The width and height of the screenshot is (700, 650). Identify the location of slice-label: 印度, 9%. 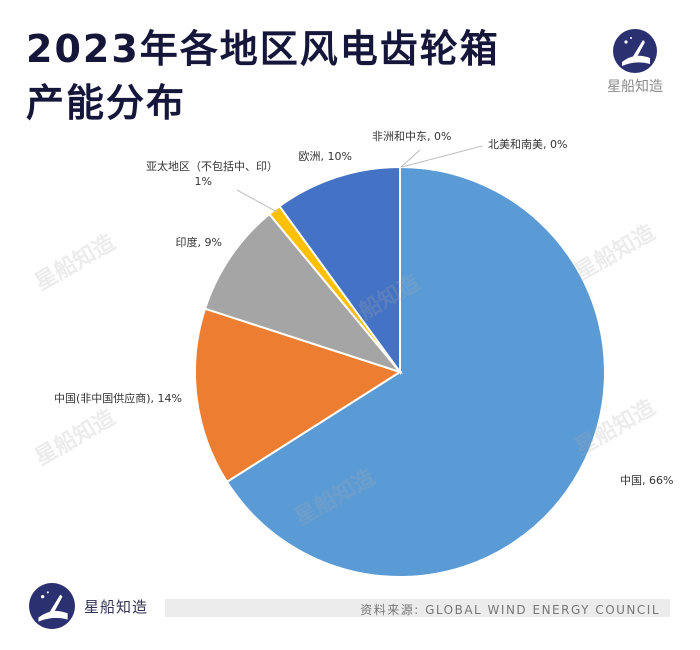
(199, 242).